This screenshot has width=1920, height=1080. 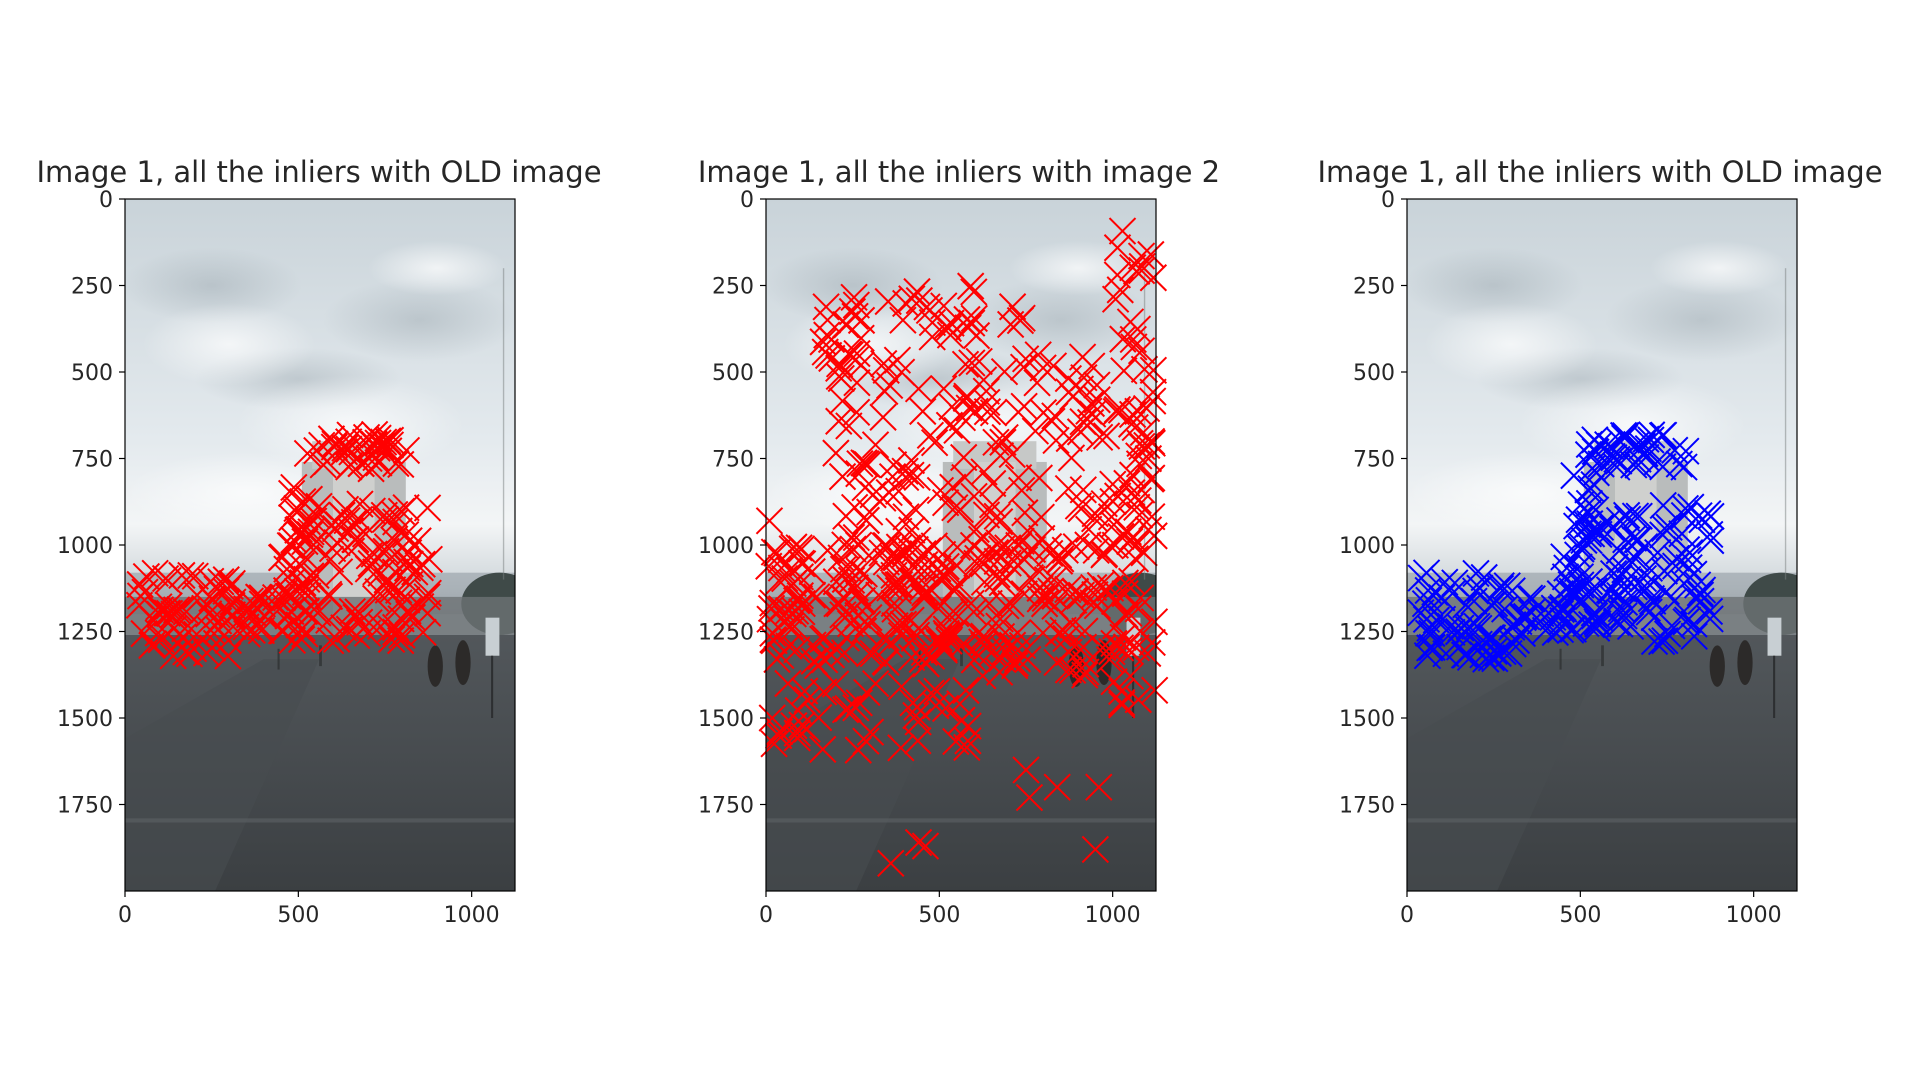 I want to click on subplot-1-title: Image 1, all the inliers with OLD image, so click(x=318, y=172).